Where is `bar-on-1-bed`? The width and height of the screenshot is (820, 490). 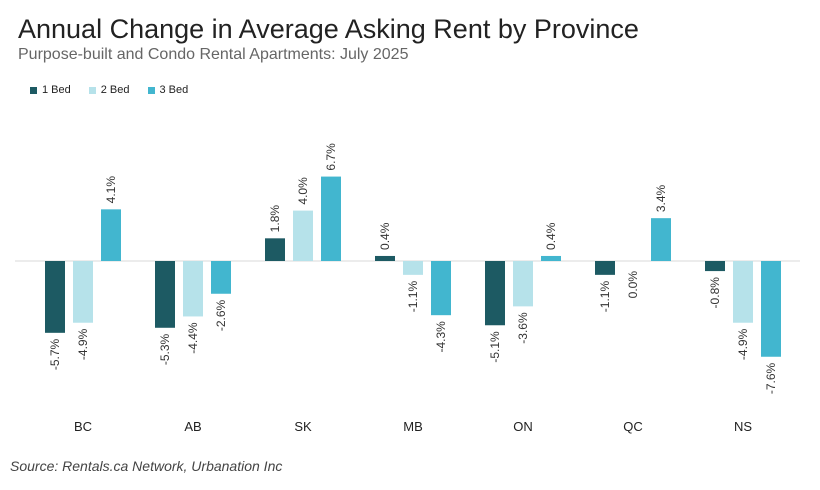
bar-on-1-bed is located at coordinates (495, 293).